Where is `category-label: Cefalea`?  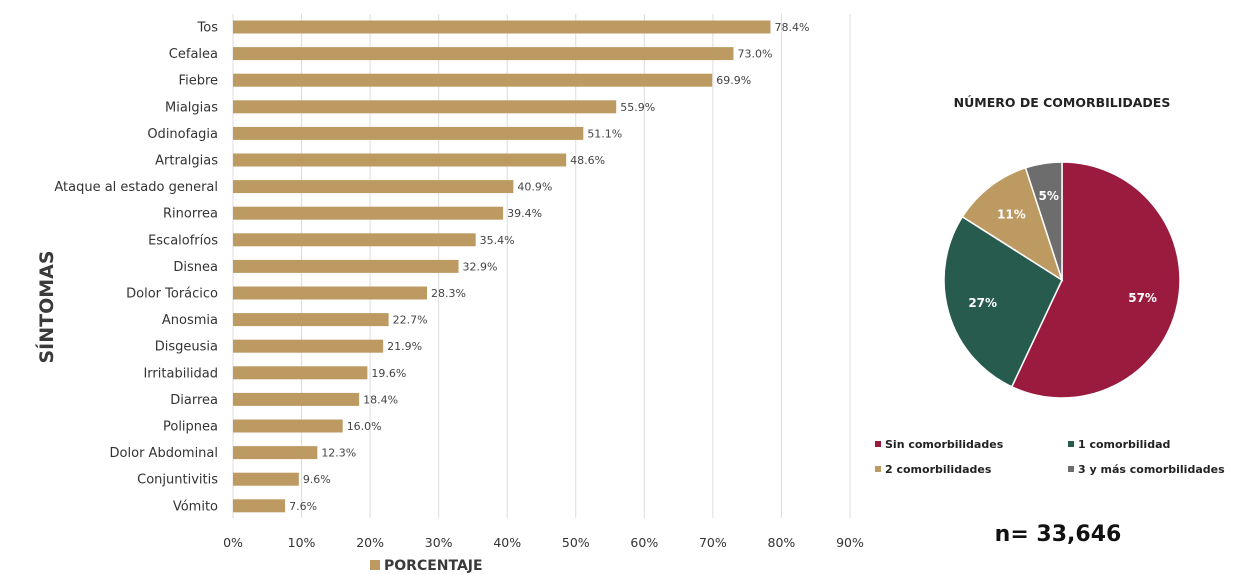 category-label: Cefalea is located at coordinates (193, 54).